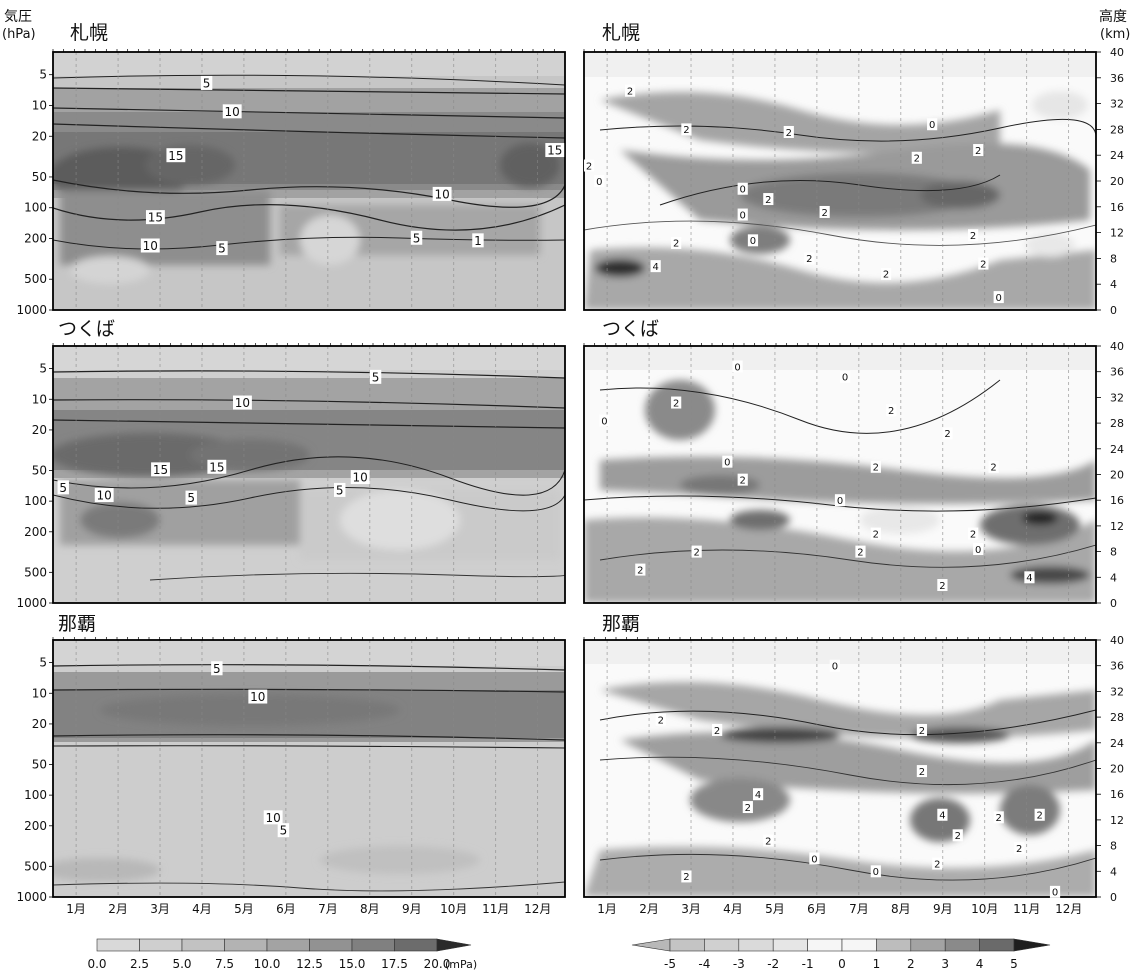  I want to click on y-tick-label: 4, so click(1113, 577).